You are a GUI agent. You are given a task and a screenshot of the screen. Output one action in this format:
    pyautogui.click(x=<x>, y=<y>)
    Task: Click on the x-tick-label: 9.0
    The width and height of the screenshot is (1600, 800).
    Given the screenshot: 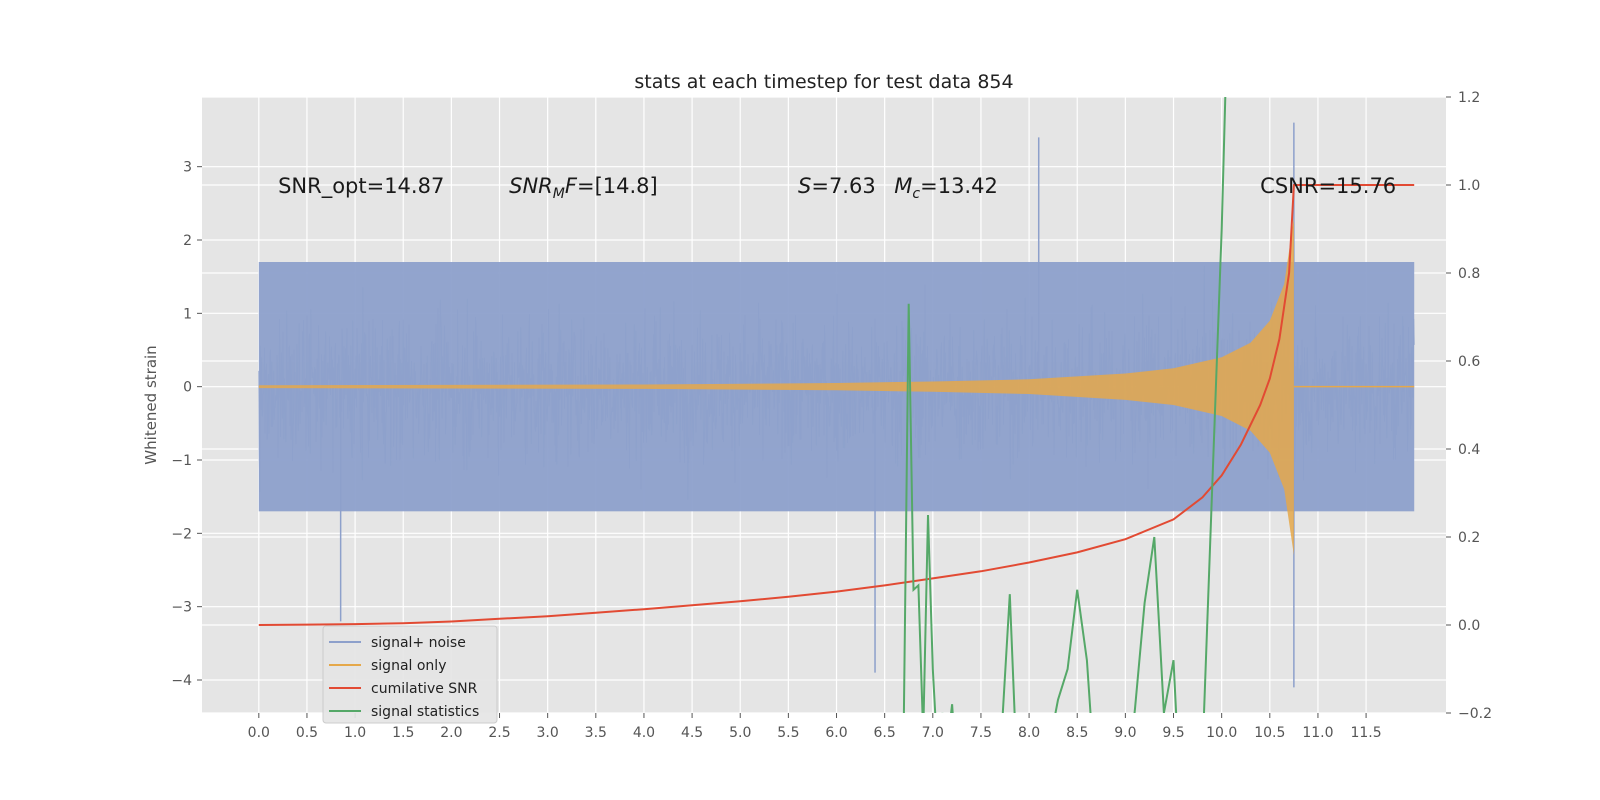 What is the action you would take?
    pyautogui.click(x=1125, y=733)
    